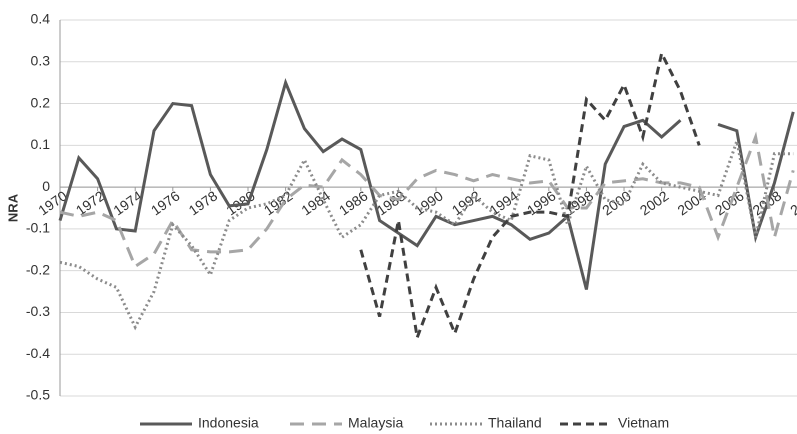  What do you see at coordinates (38, 311) in the screenshot?
I see `y-tick-label: -0.3` at bounding box center [38, 311].